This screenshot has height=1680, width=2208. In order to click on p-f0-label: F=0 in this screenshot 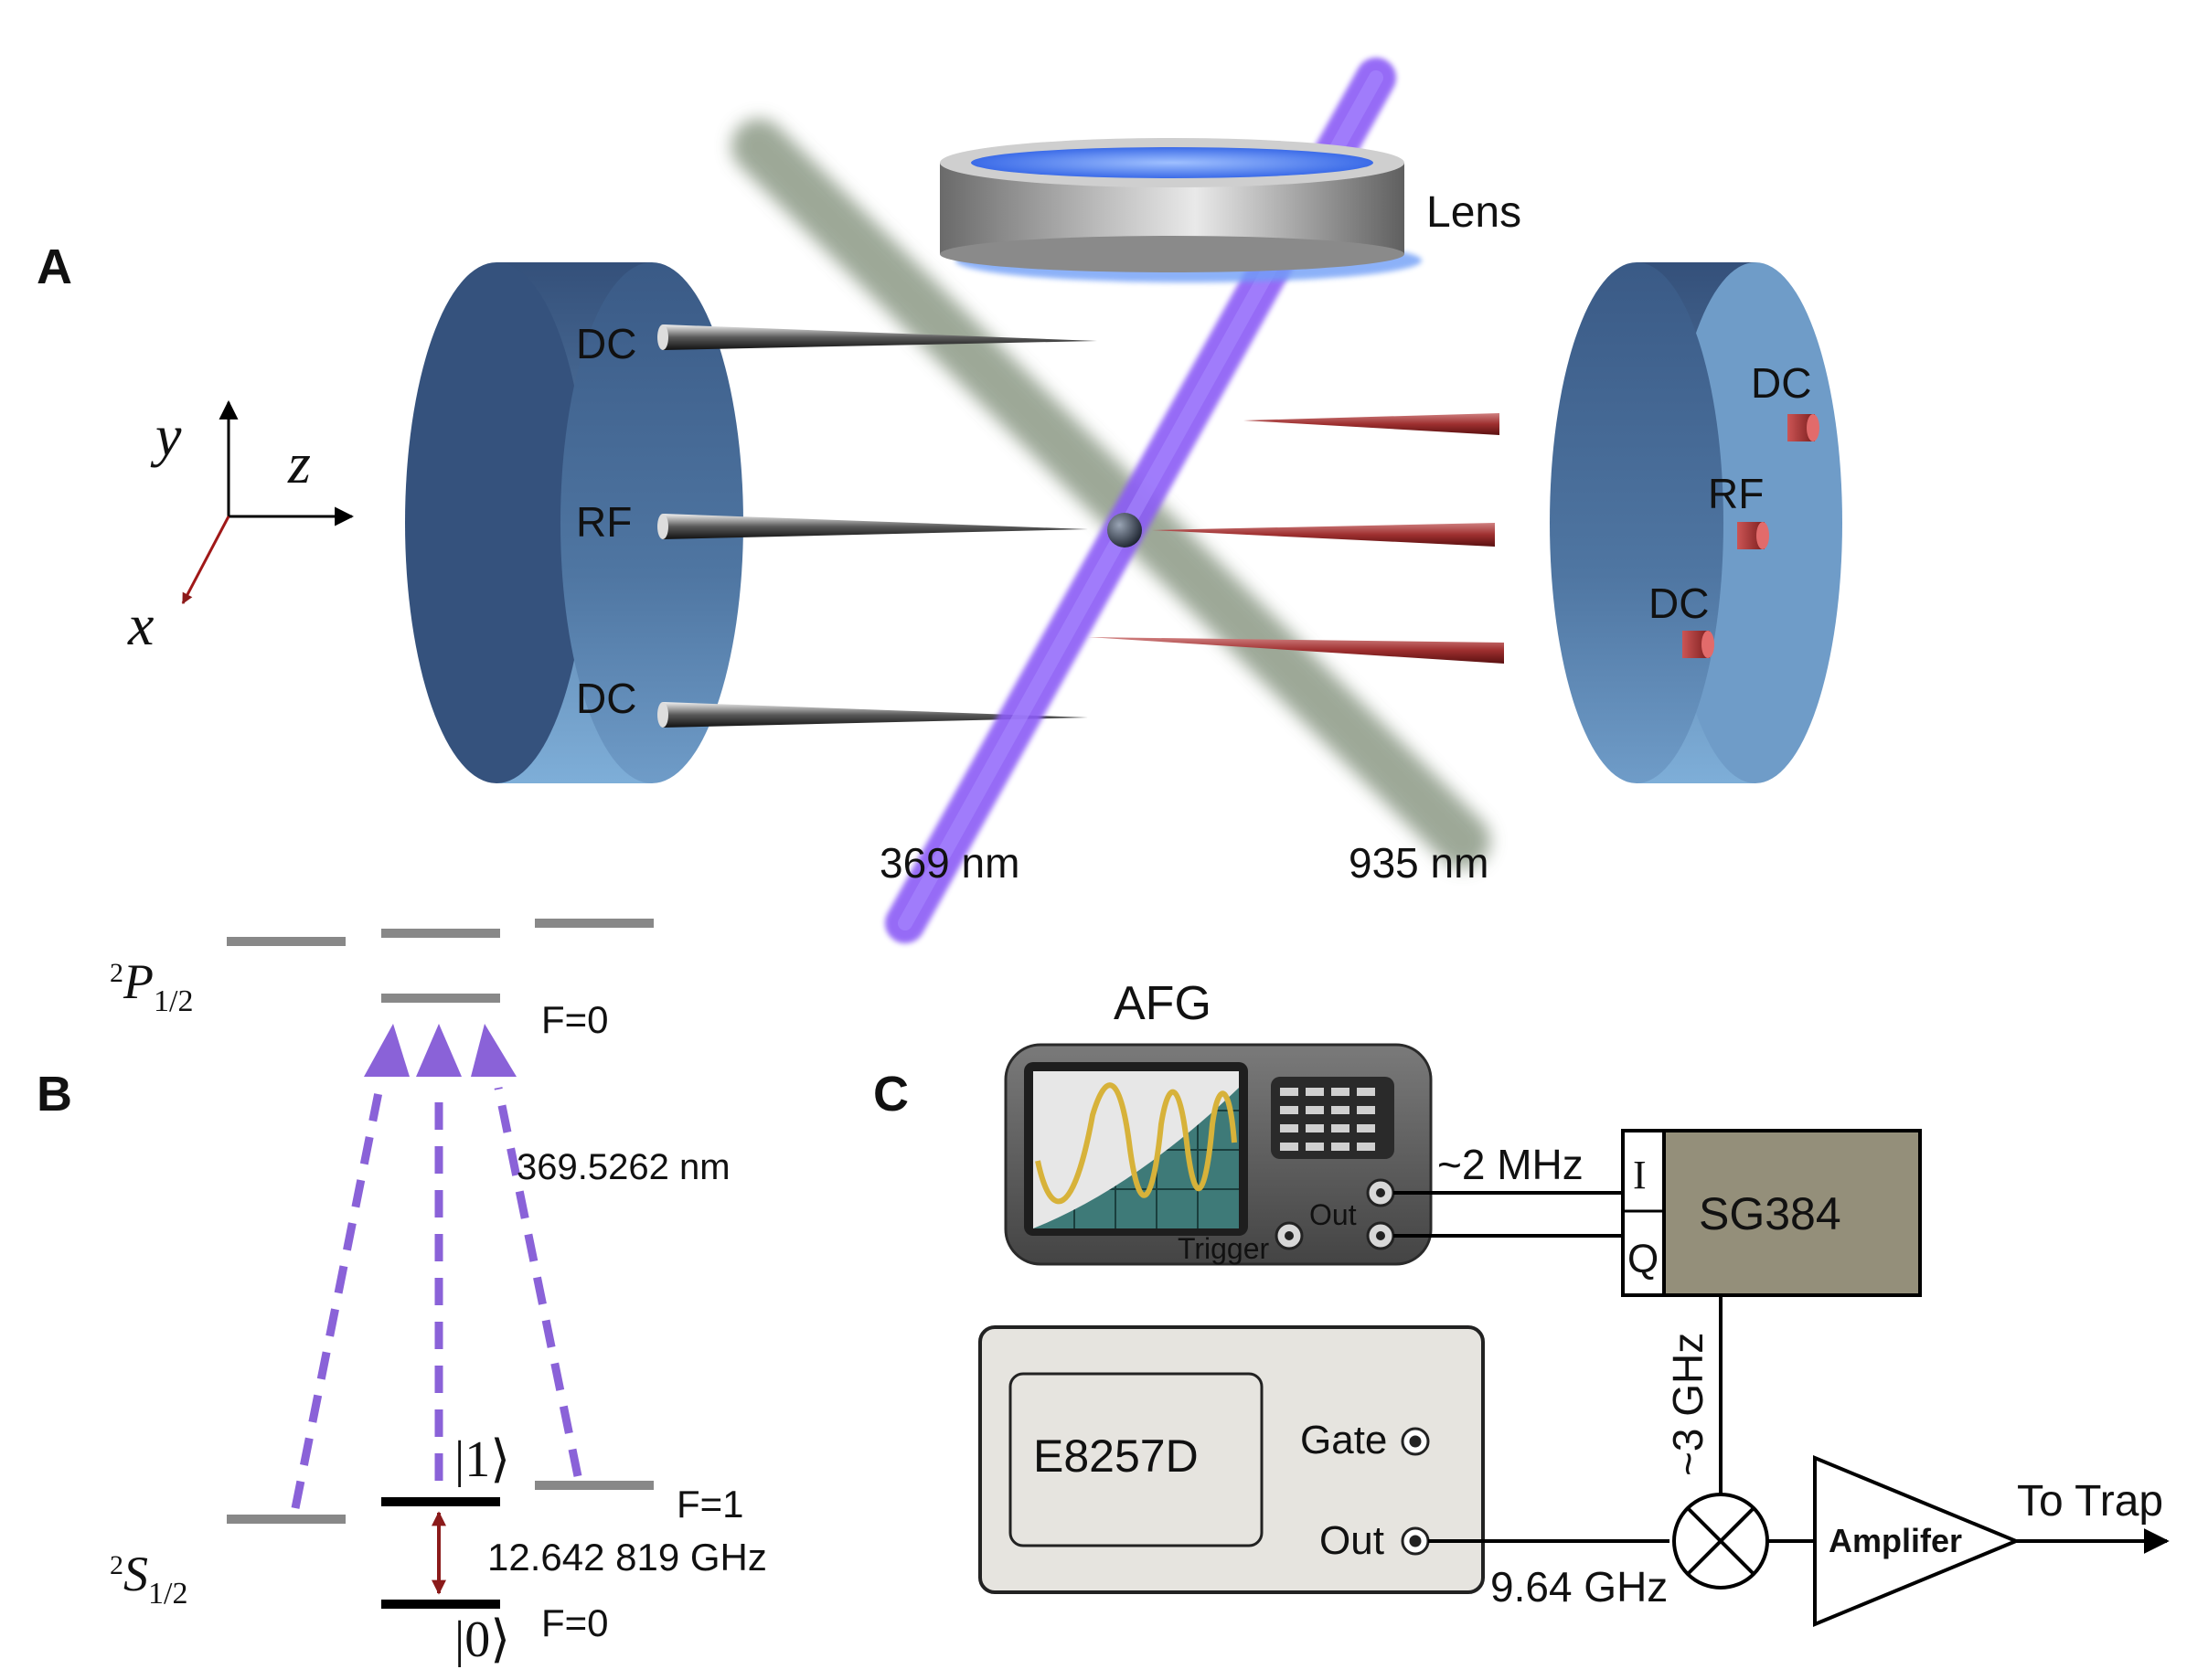, I will do `click(575, 1020)`.